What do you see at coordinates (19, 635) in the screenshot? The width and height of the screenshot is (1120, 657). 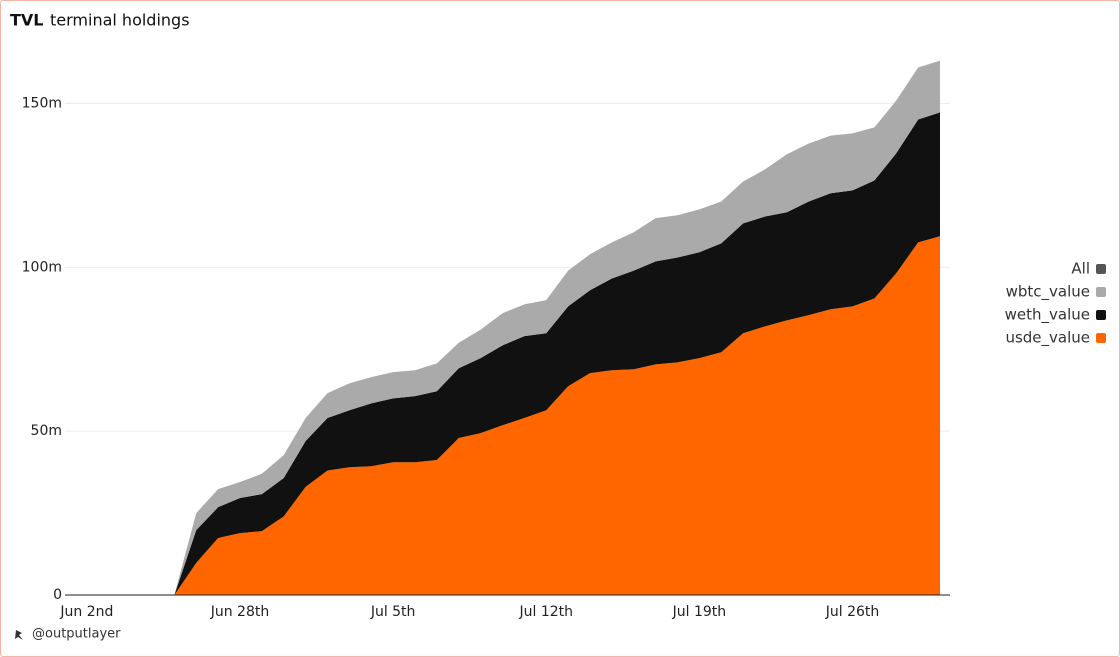 I see `footer-icon` at bounding box center [19, 635].